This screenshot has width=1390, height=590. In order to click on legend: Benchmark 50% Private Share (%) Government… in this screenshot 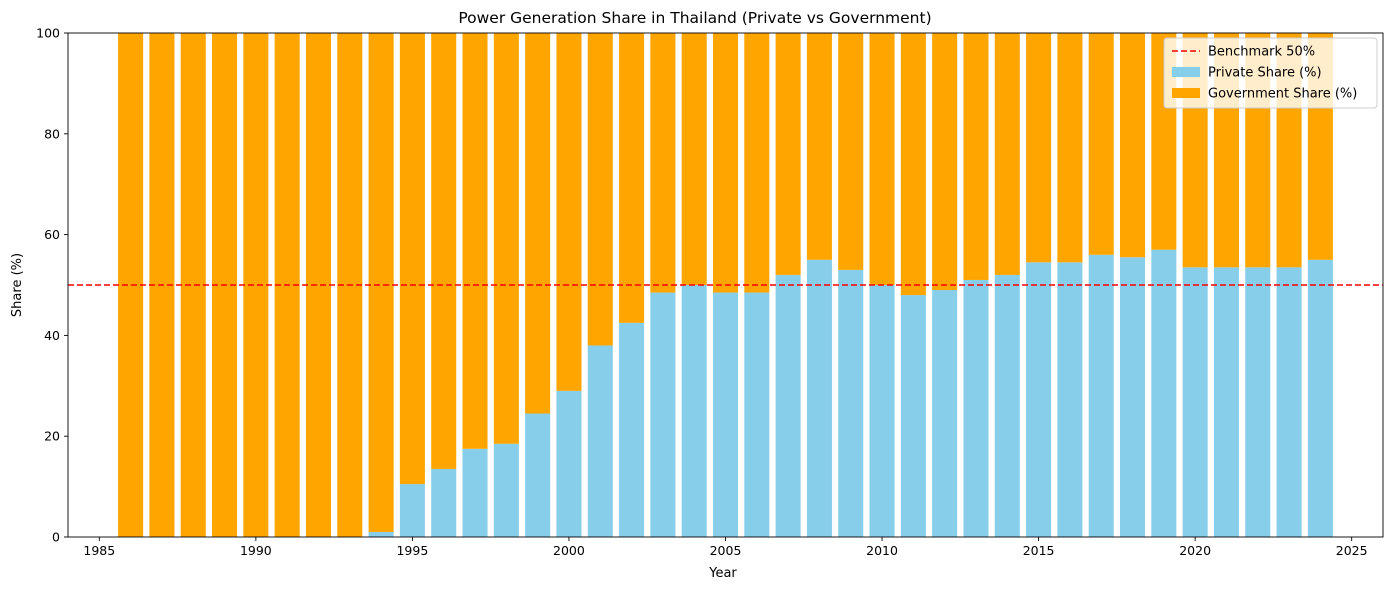, I will do `click(1270, 73)`.